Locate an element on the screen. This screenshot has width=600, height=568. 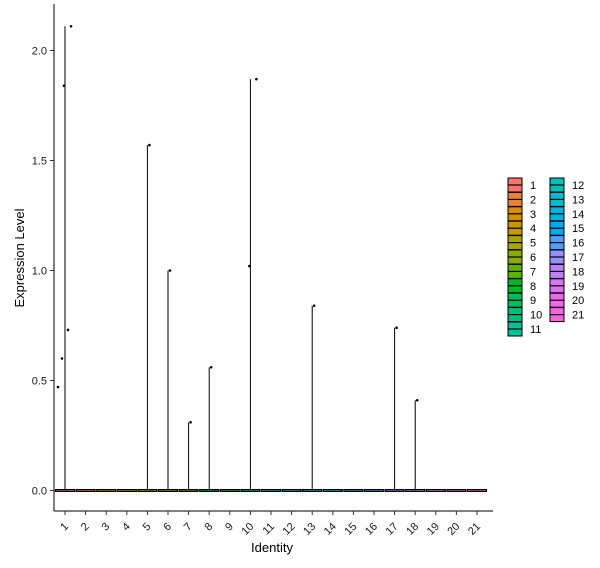
x-tick-label: 10 is located at coordinates (247, 529).